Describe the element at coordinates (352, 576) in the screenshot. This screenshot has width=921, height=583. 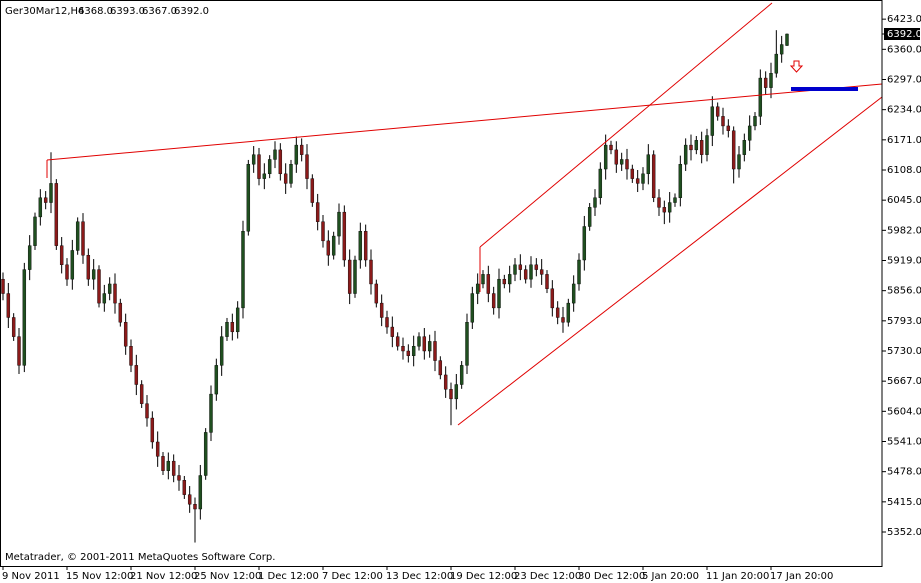
I see `x-tick-label: 7 Dec 12:00` at that location.